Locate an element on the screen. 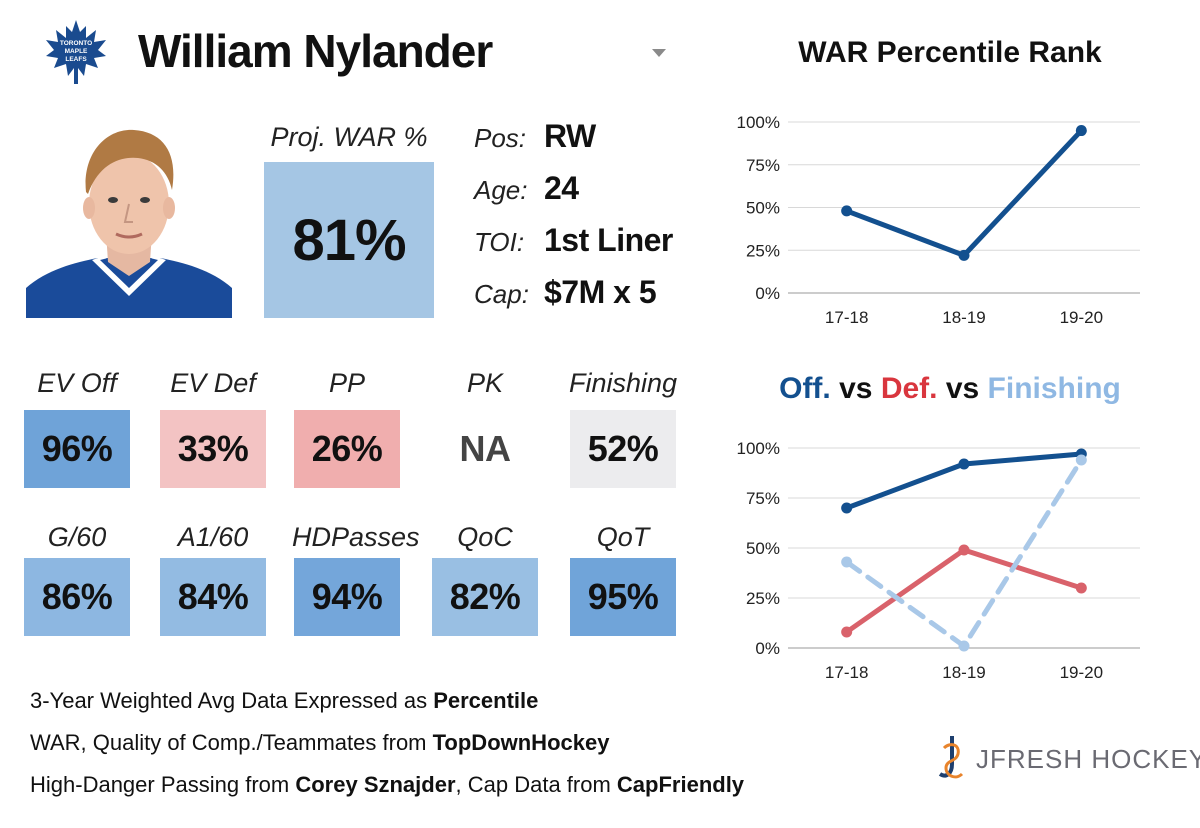 This screenshot has height=828, width=1200. brand-logo: JFRESH HOCKEY is located at coordinates (1068, 759).